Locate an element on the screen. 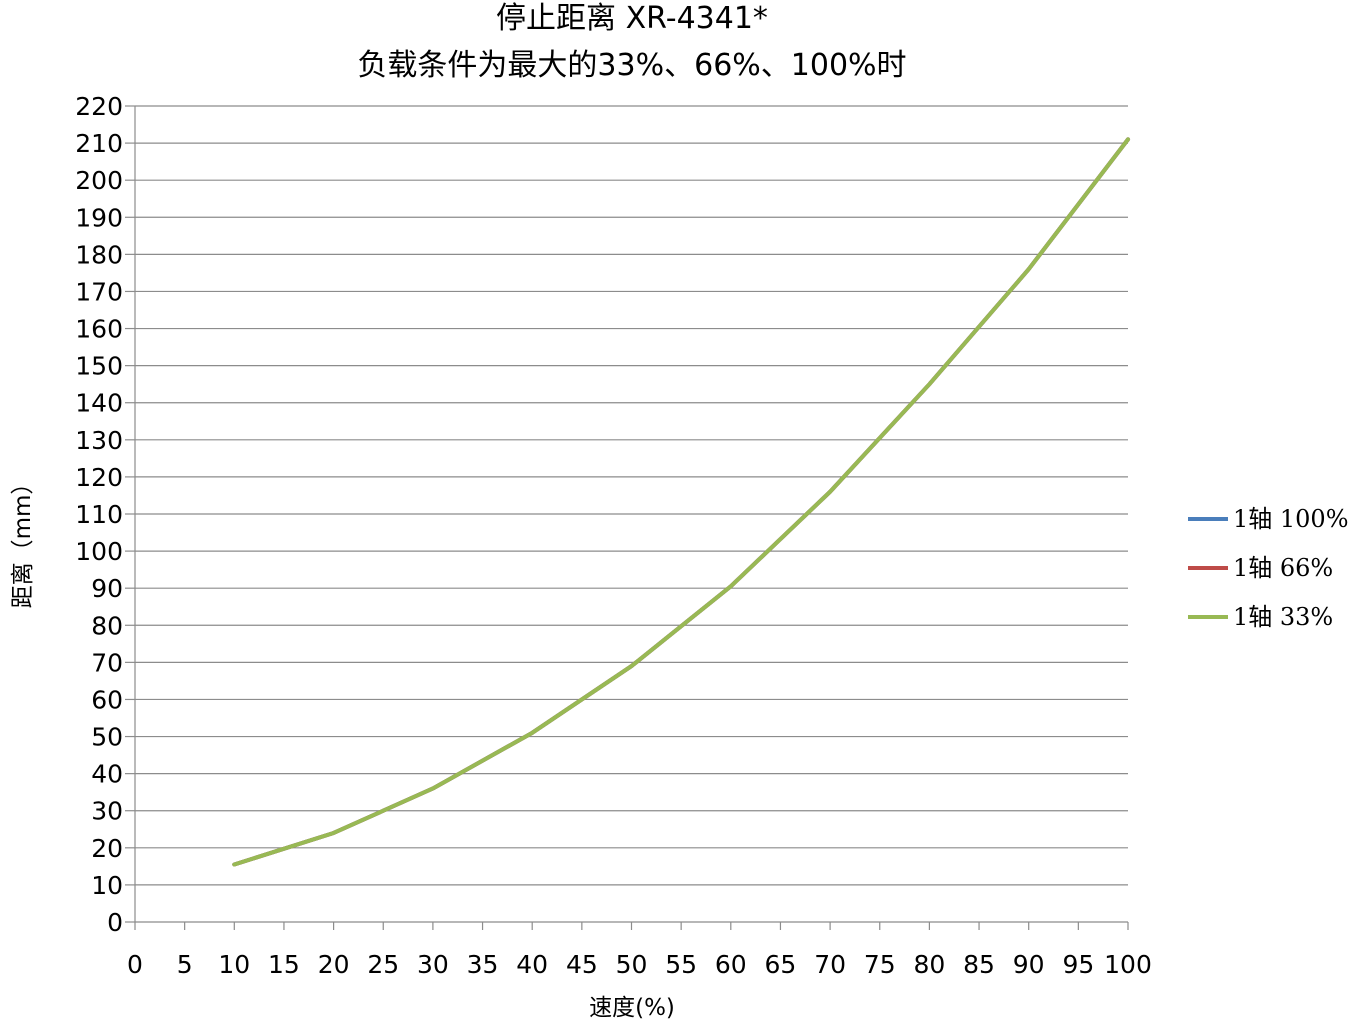 The image size is (1352, 1021). x-tick-label: 15 is located at coordinates (284, 964).